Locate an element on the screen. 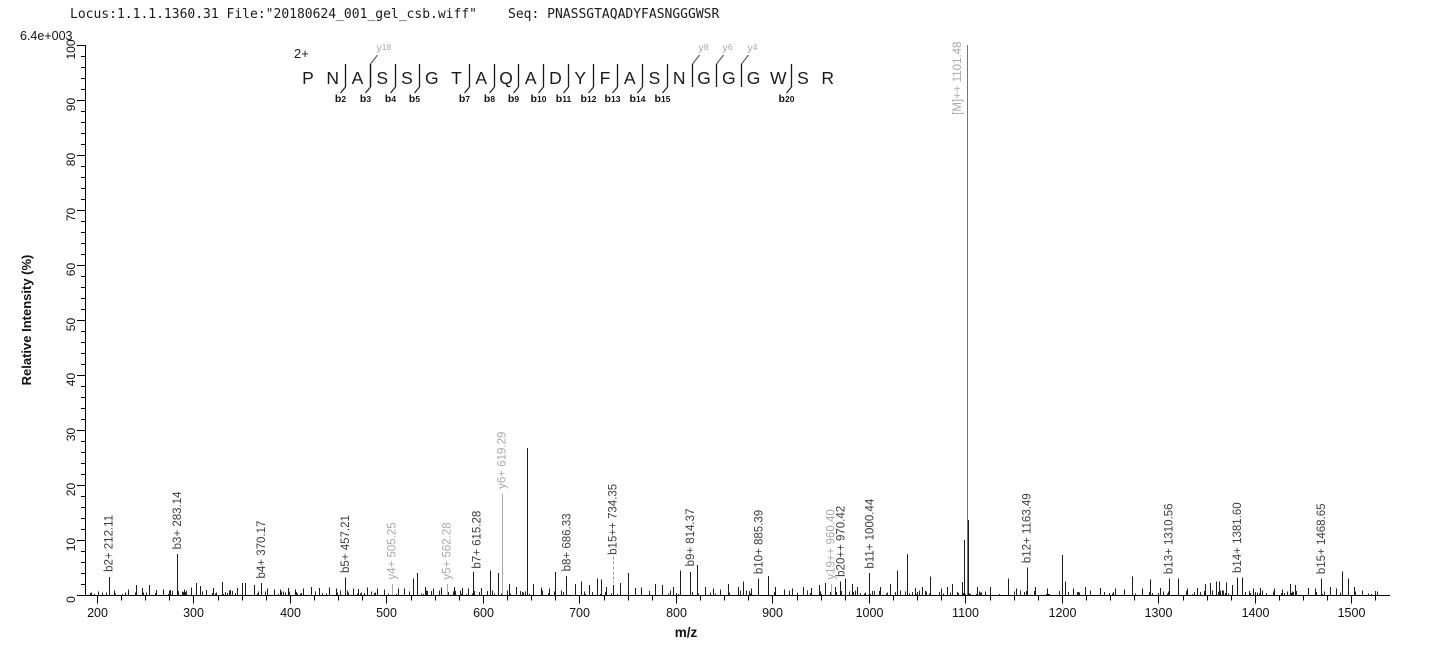 This screenshot has width=1436, height=654. y-ion-label: y6 is located at coordinates (728, 48).